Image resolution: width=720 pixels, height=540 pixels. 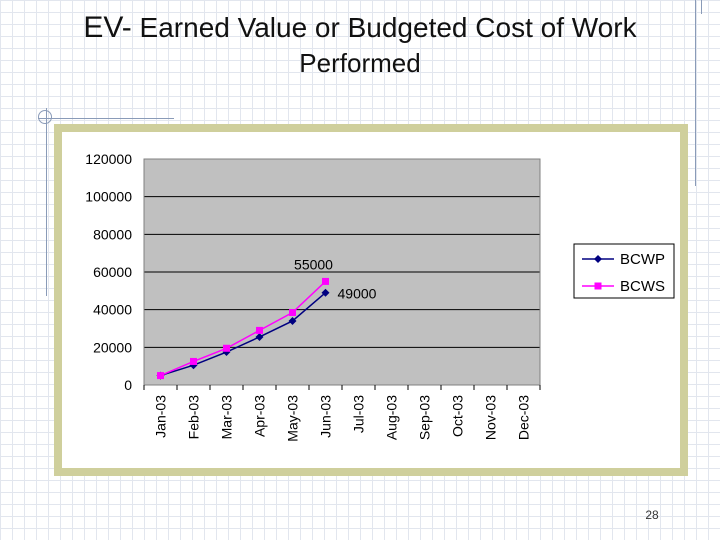 What do you see at coordinates (598, 259) in the screenshot?
I see `legend-marker-bcwp` at bounding box center [598, 259].